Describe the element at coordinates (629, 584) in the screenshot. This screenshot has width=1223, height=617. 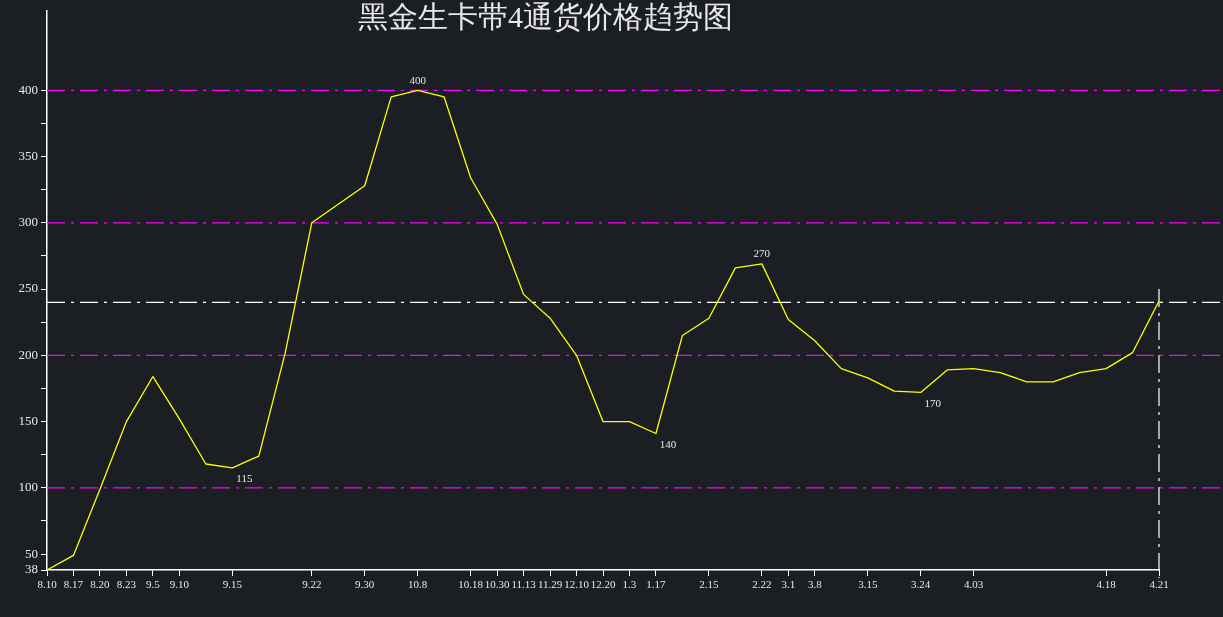
I see `x-tick-label: 1.3` at that location.